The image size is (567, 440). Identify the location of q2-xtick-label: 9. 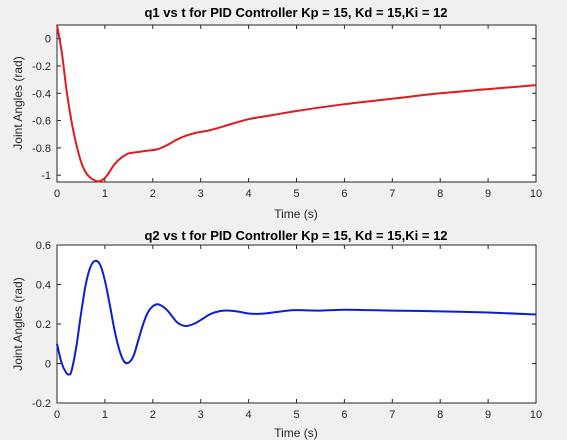
(488, 415).